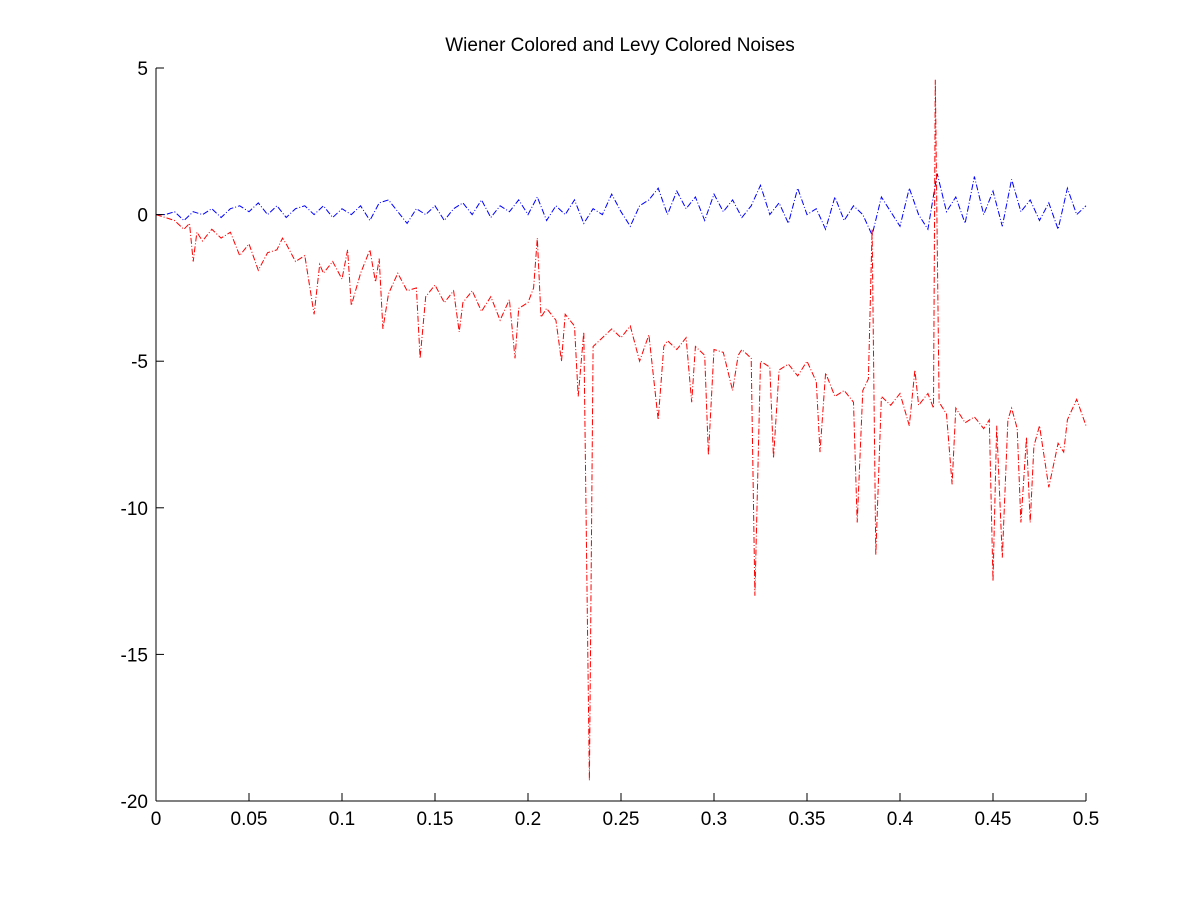 The width and height of the screenshot is (1200, 900). Describe the element at coordinates (142, 216) in the screenshot. I see `y-tick-label: 0` at that location.